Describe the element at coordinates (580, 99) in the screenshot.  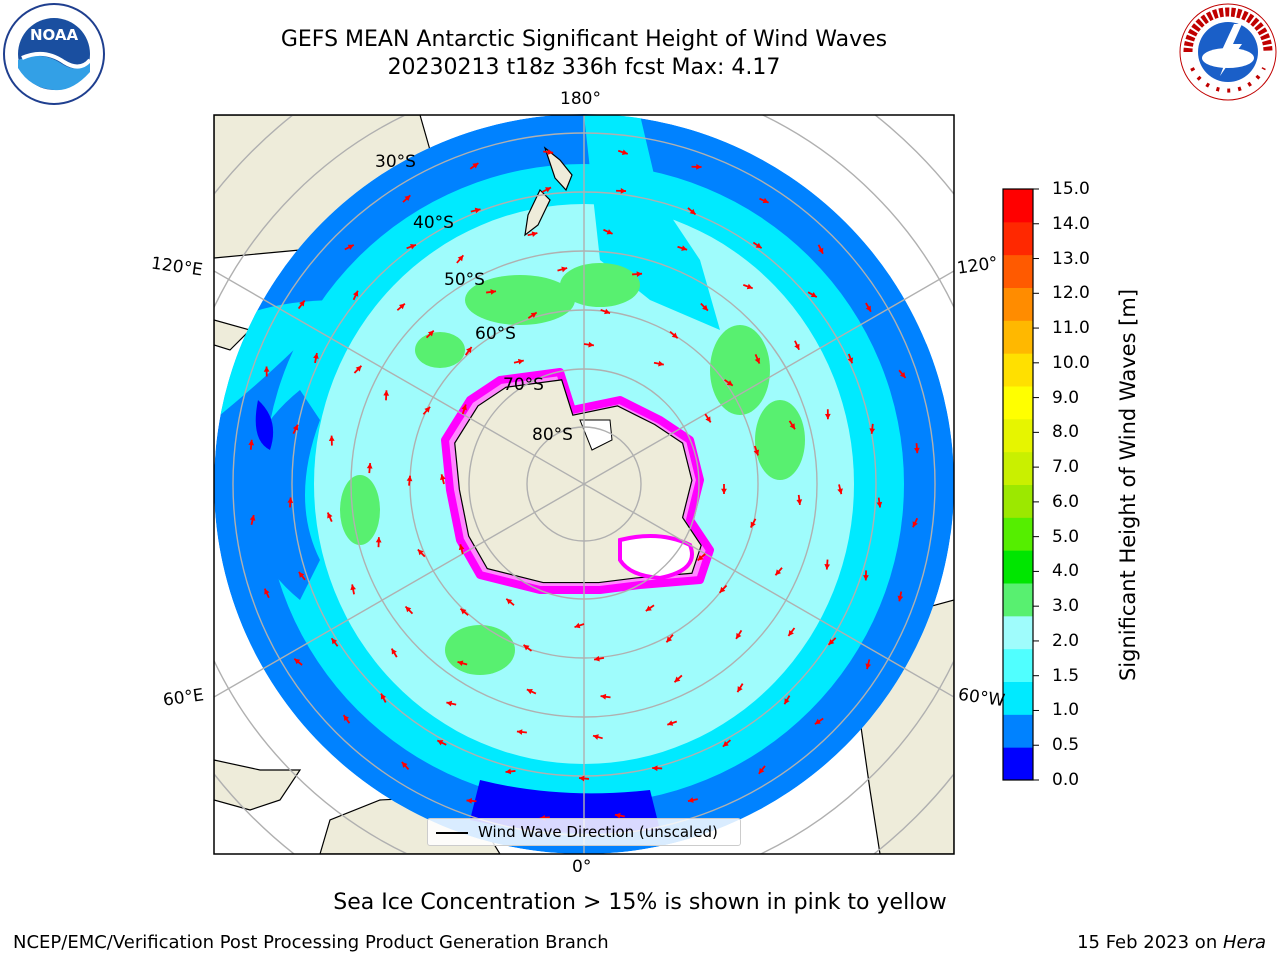
I see `lon-label-180: 180°` at that location.